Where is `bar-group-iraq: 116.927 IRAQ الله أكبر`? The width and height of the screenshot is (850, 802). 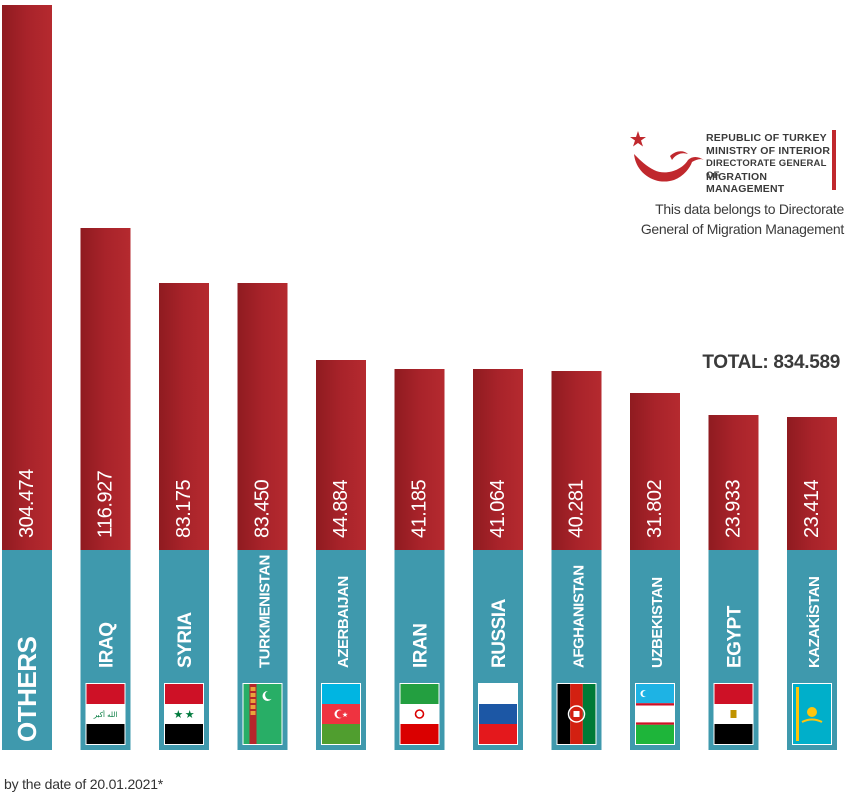 bar-group-iraq: 116.927 IRAQ الله أكبر is located at coordinates (105, 489).